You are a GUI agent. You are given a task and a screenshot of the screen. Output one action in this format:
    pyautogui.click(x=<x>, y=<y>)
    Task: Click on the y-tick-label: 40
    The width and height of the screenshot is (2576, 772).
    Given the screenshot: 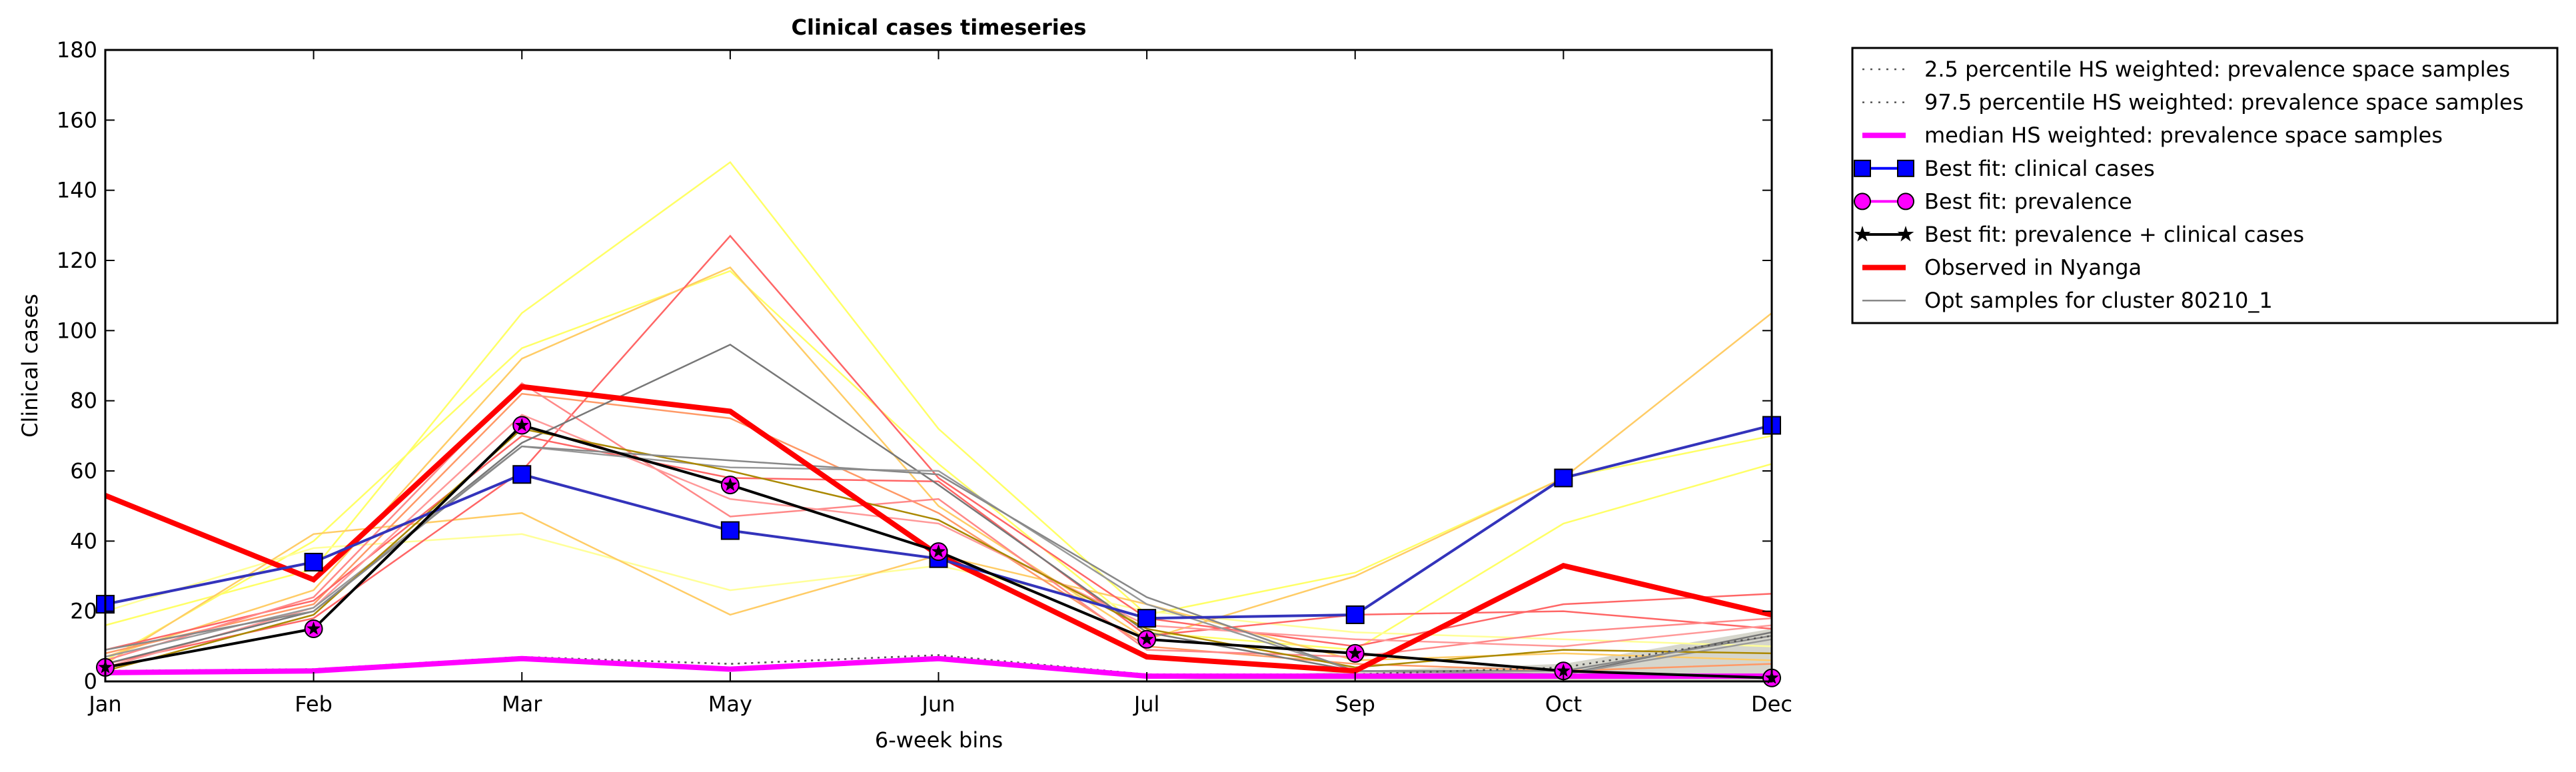 What is the action you would take?
    pyautogui.click(x=83, y=541)
    